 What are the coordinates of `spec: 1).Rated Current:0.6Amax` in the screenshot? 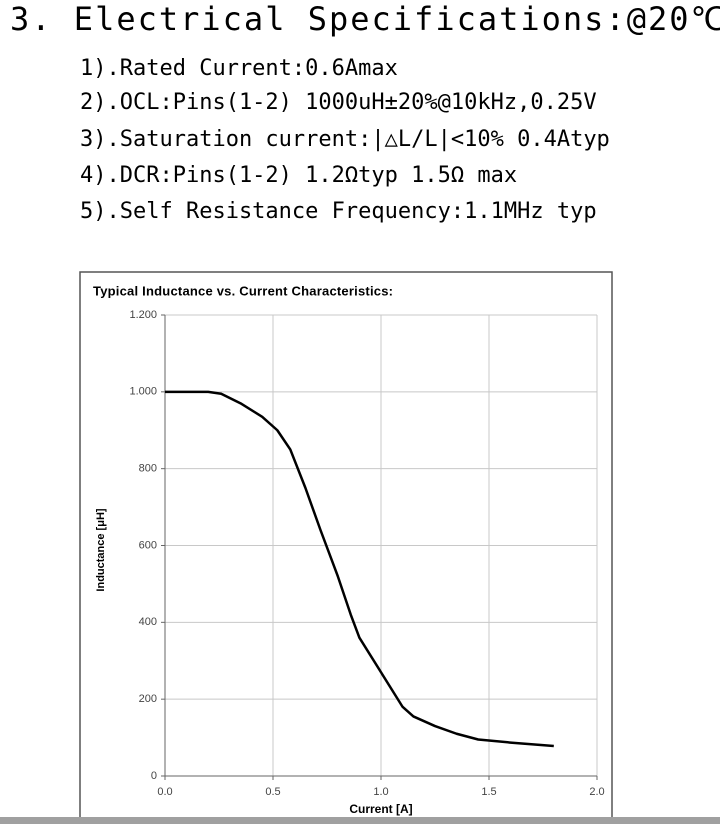 It's located at (239, 68).